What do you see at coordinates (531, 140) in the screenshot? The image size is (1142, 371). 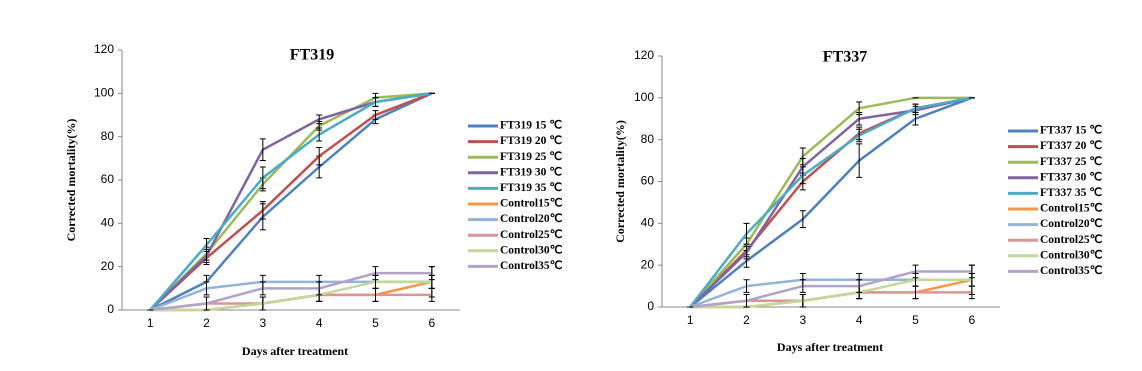 I see `legend-label: FT319 20 ℃` at bounding box center [531, 140].